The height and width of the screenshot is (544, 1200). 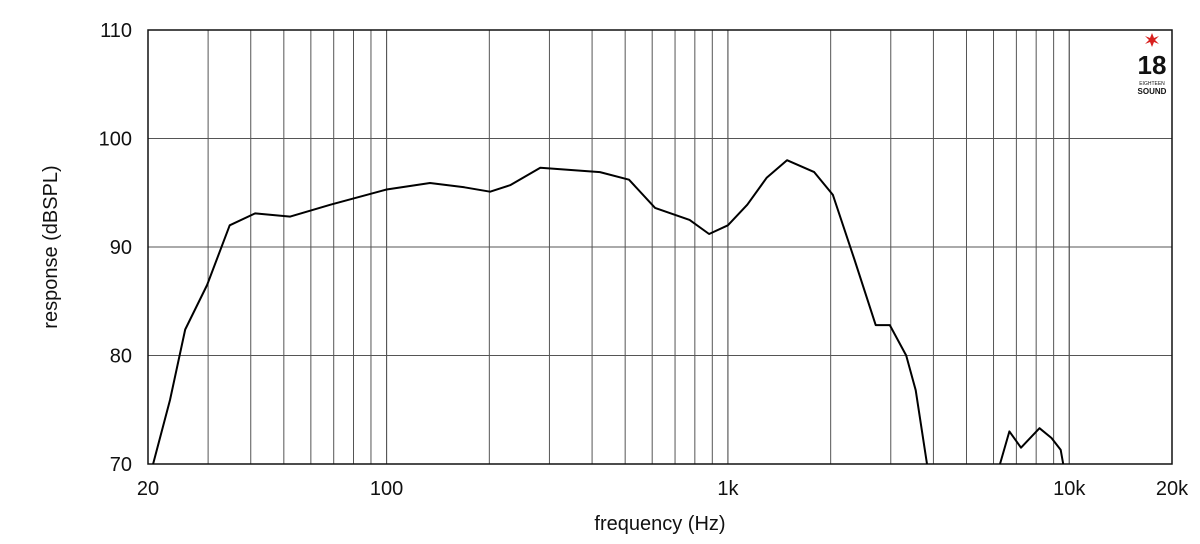 I want to click on x-tick-label: 100, so click(x=386, y=489).